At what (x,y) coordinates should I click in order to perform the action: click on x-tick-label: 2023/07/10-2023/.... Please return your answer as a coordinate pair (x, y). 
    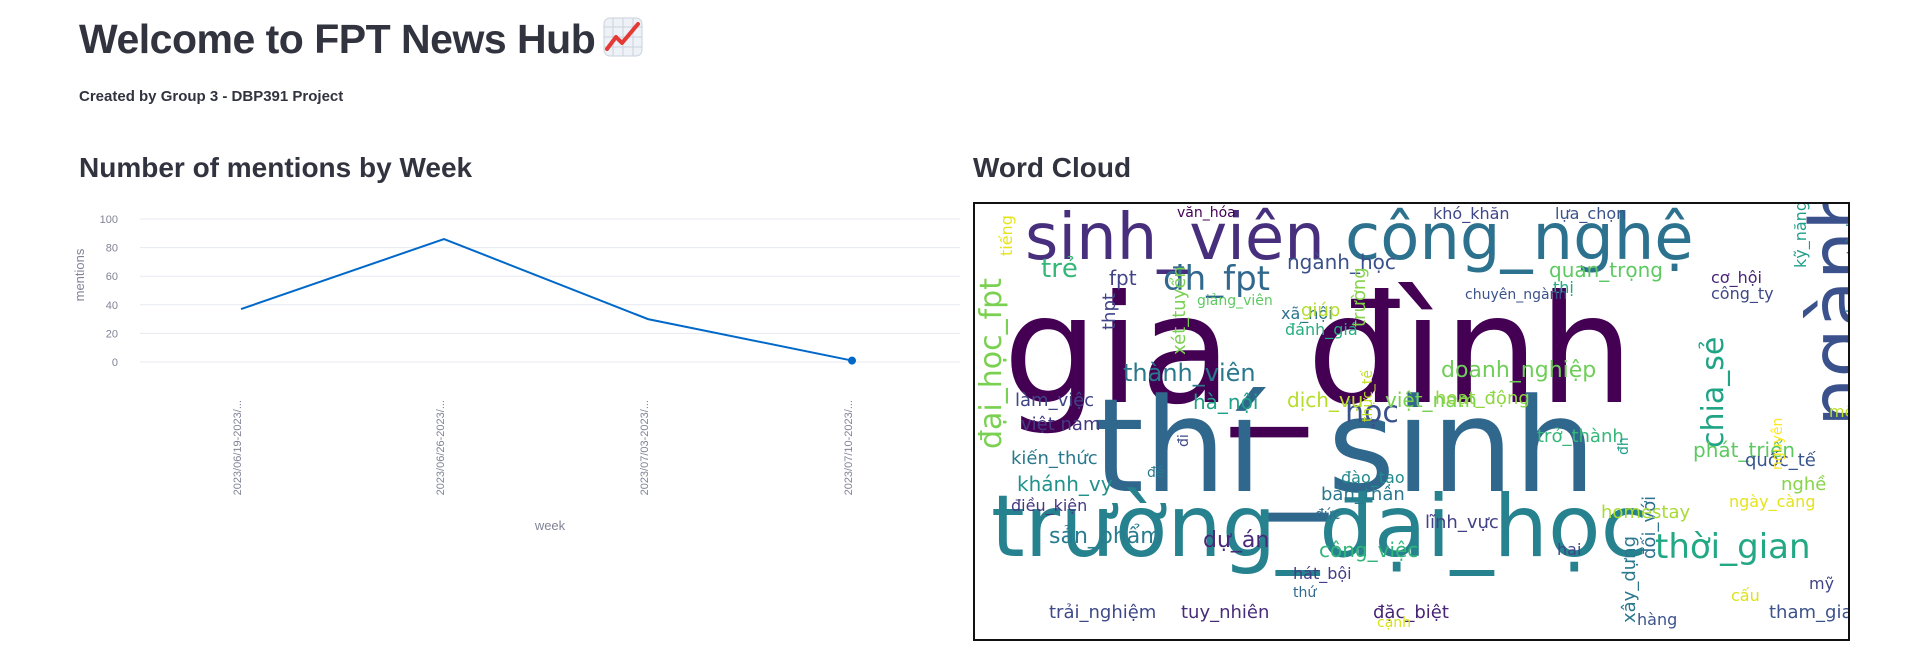
    Looking at the image, I should click on (849, 447).